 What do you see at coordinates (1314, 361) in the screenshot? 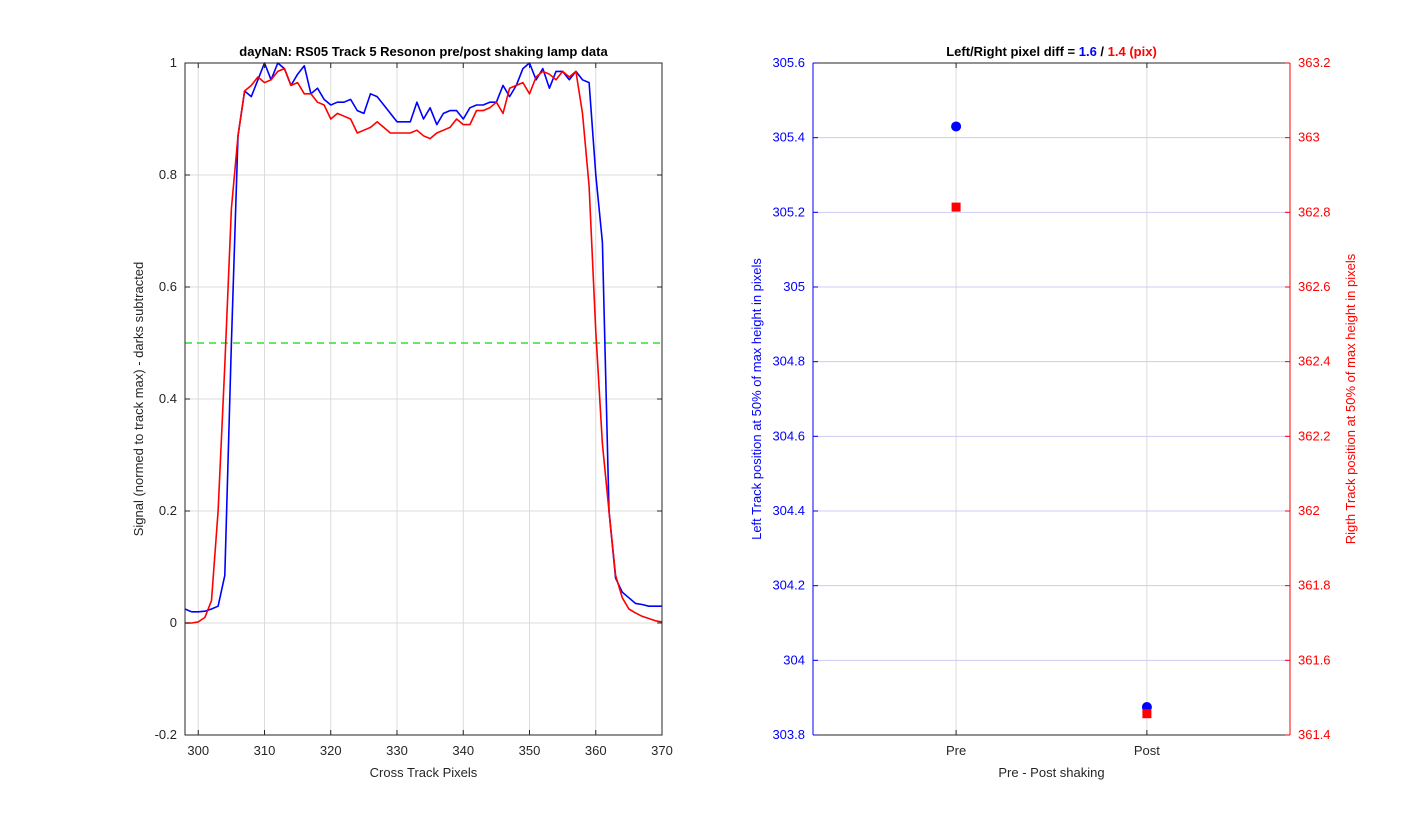
I see `right-y-tick-label: 362.4` at bounding box center [1314, 361].